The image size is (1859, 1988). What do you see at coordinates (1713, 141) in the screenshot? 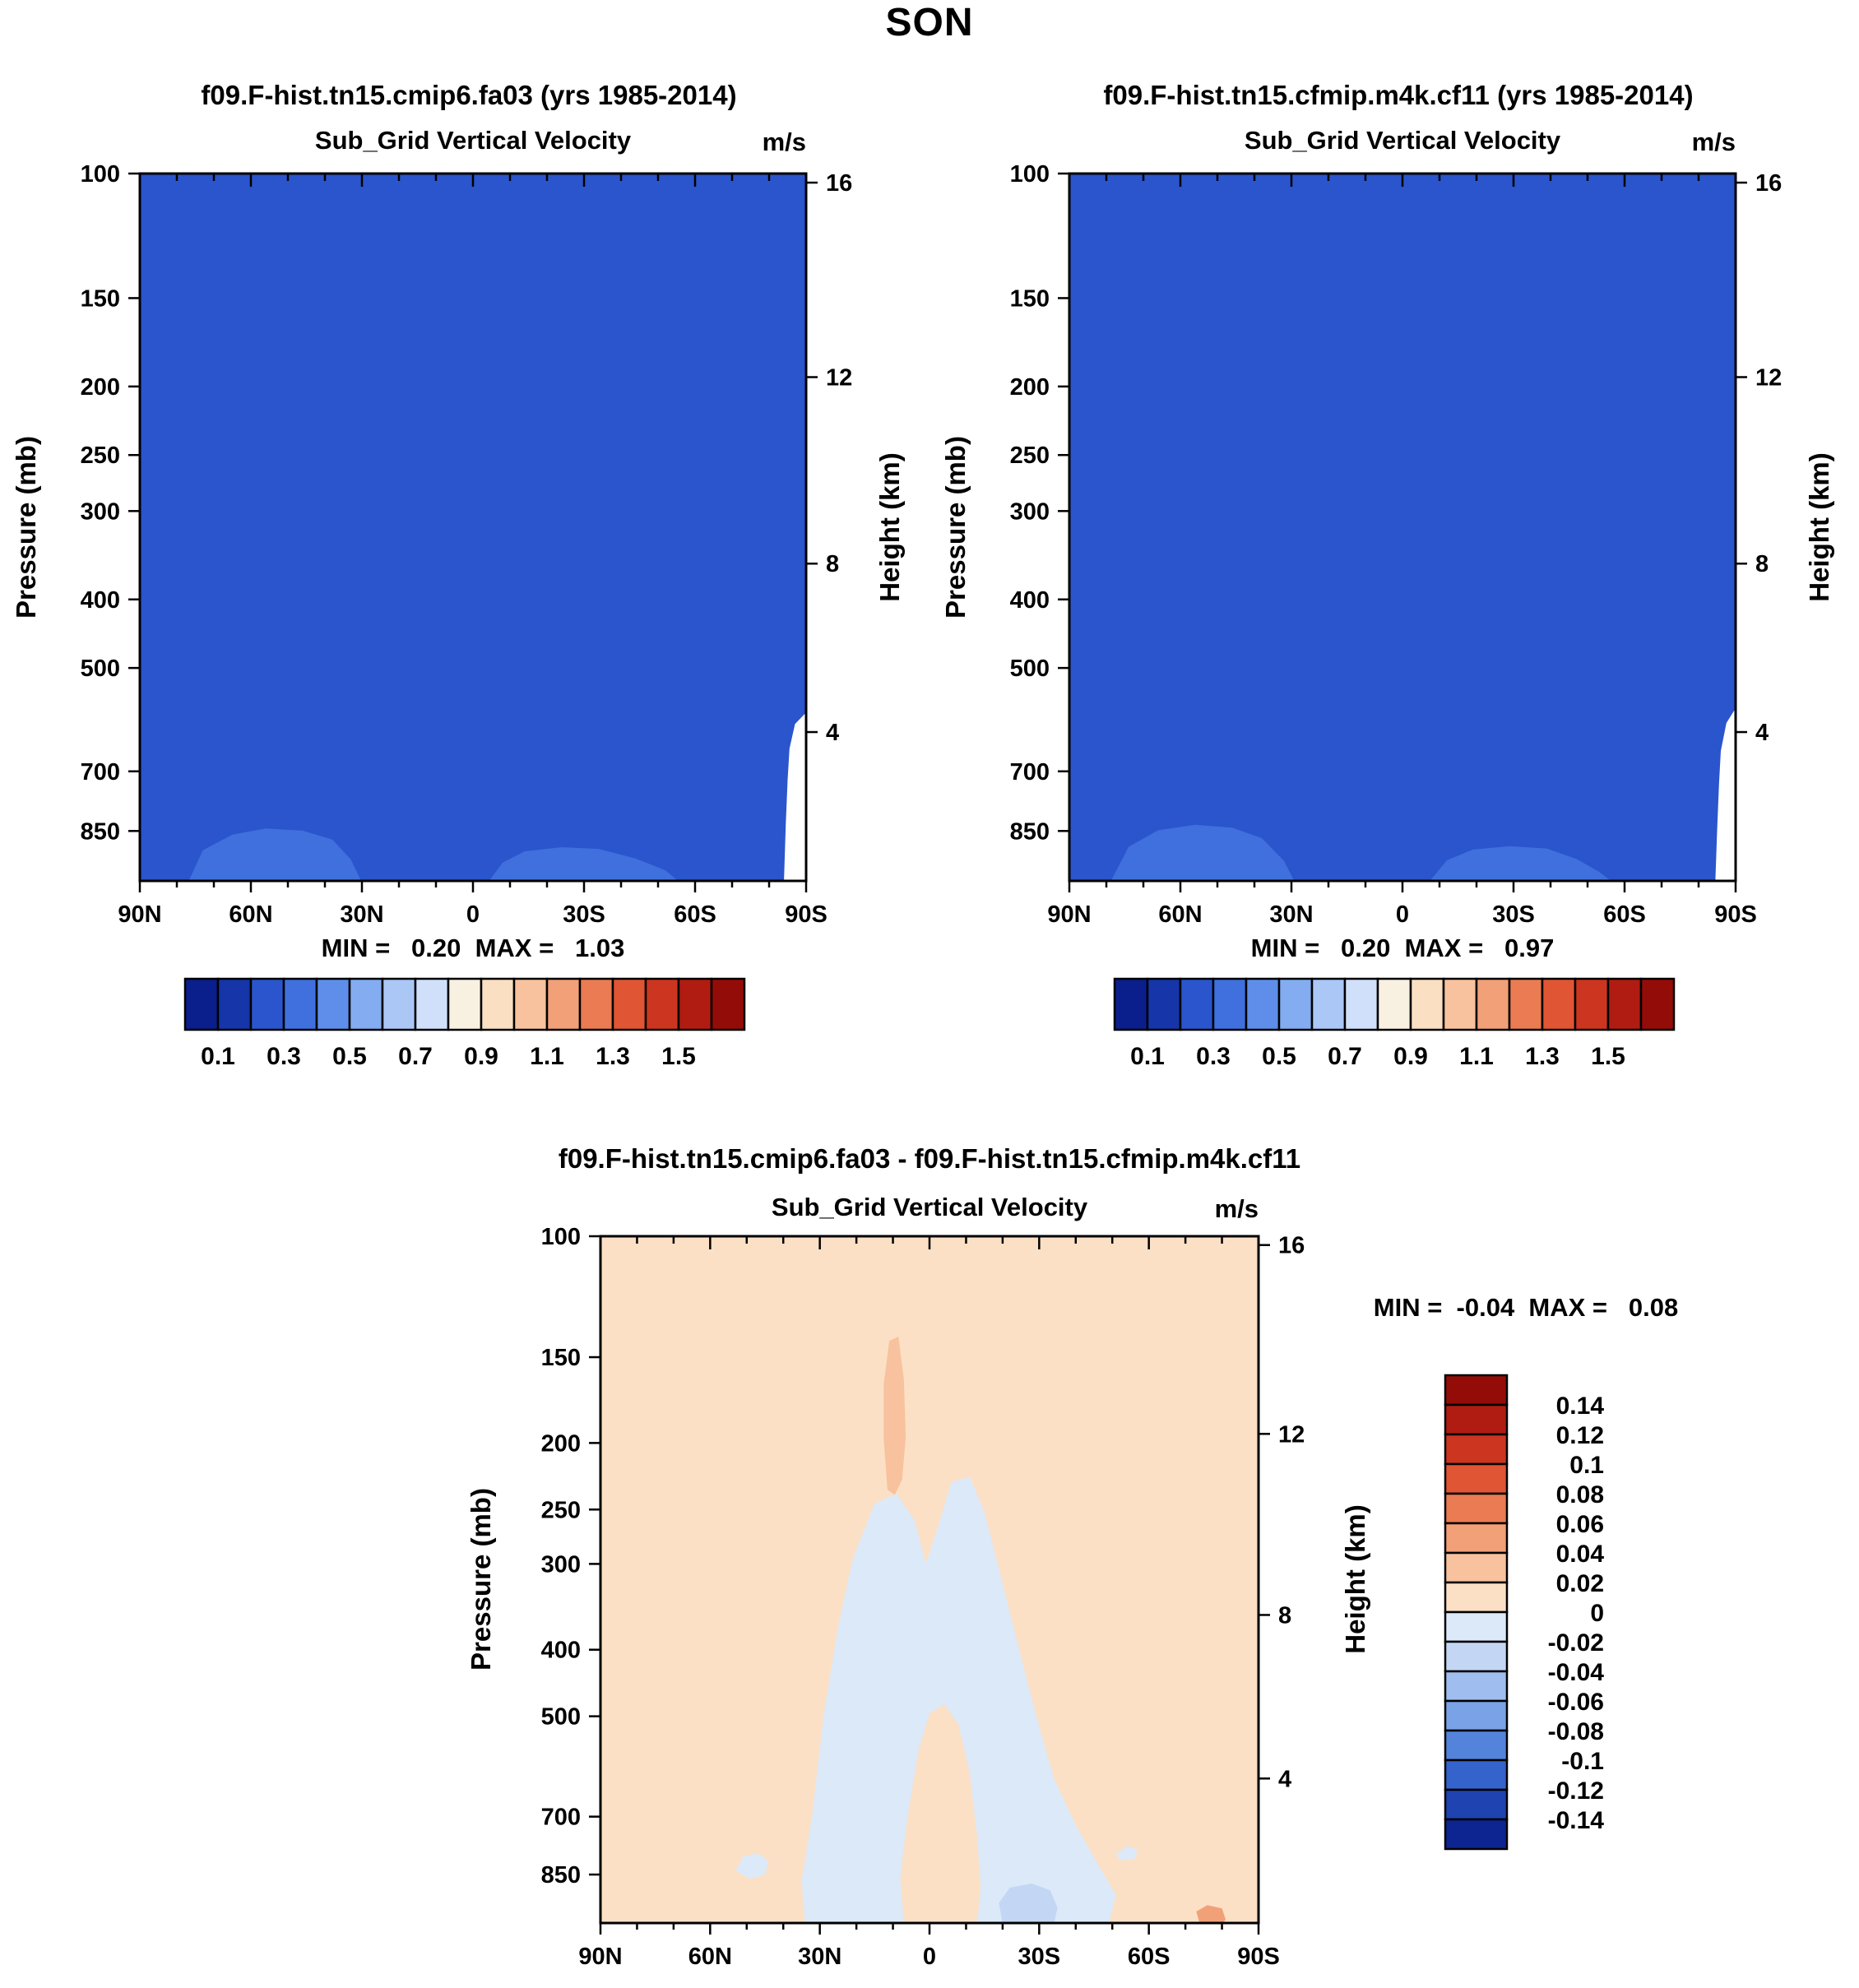
I see `panel-b-units-label: m/s` at bounding box center [1713, 141].